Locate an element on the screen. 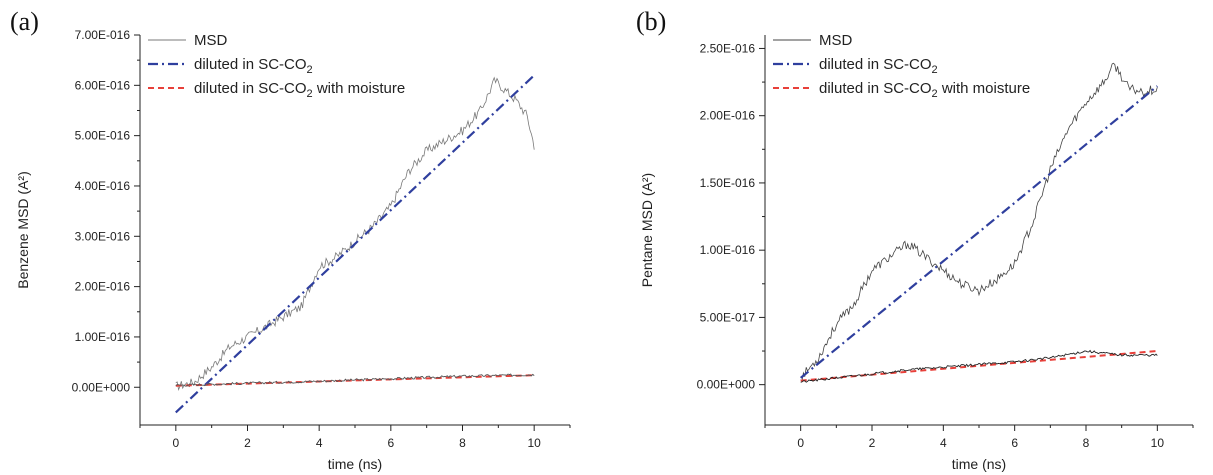 This screenshot has height=475, width=1213. y-tick-label: 3.00E-016 is located at coordinates (103, 236).